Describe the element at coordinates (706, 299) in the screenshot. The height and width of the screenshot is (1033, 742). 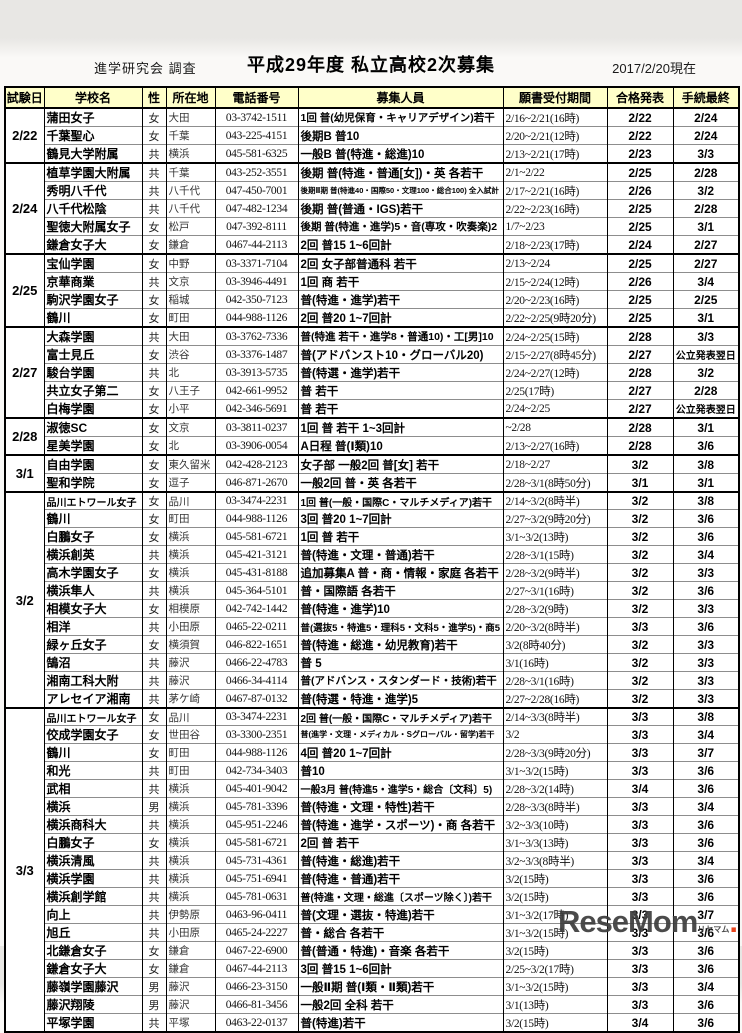
I see `cell-final-date: 2/25` at that location.